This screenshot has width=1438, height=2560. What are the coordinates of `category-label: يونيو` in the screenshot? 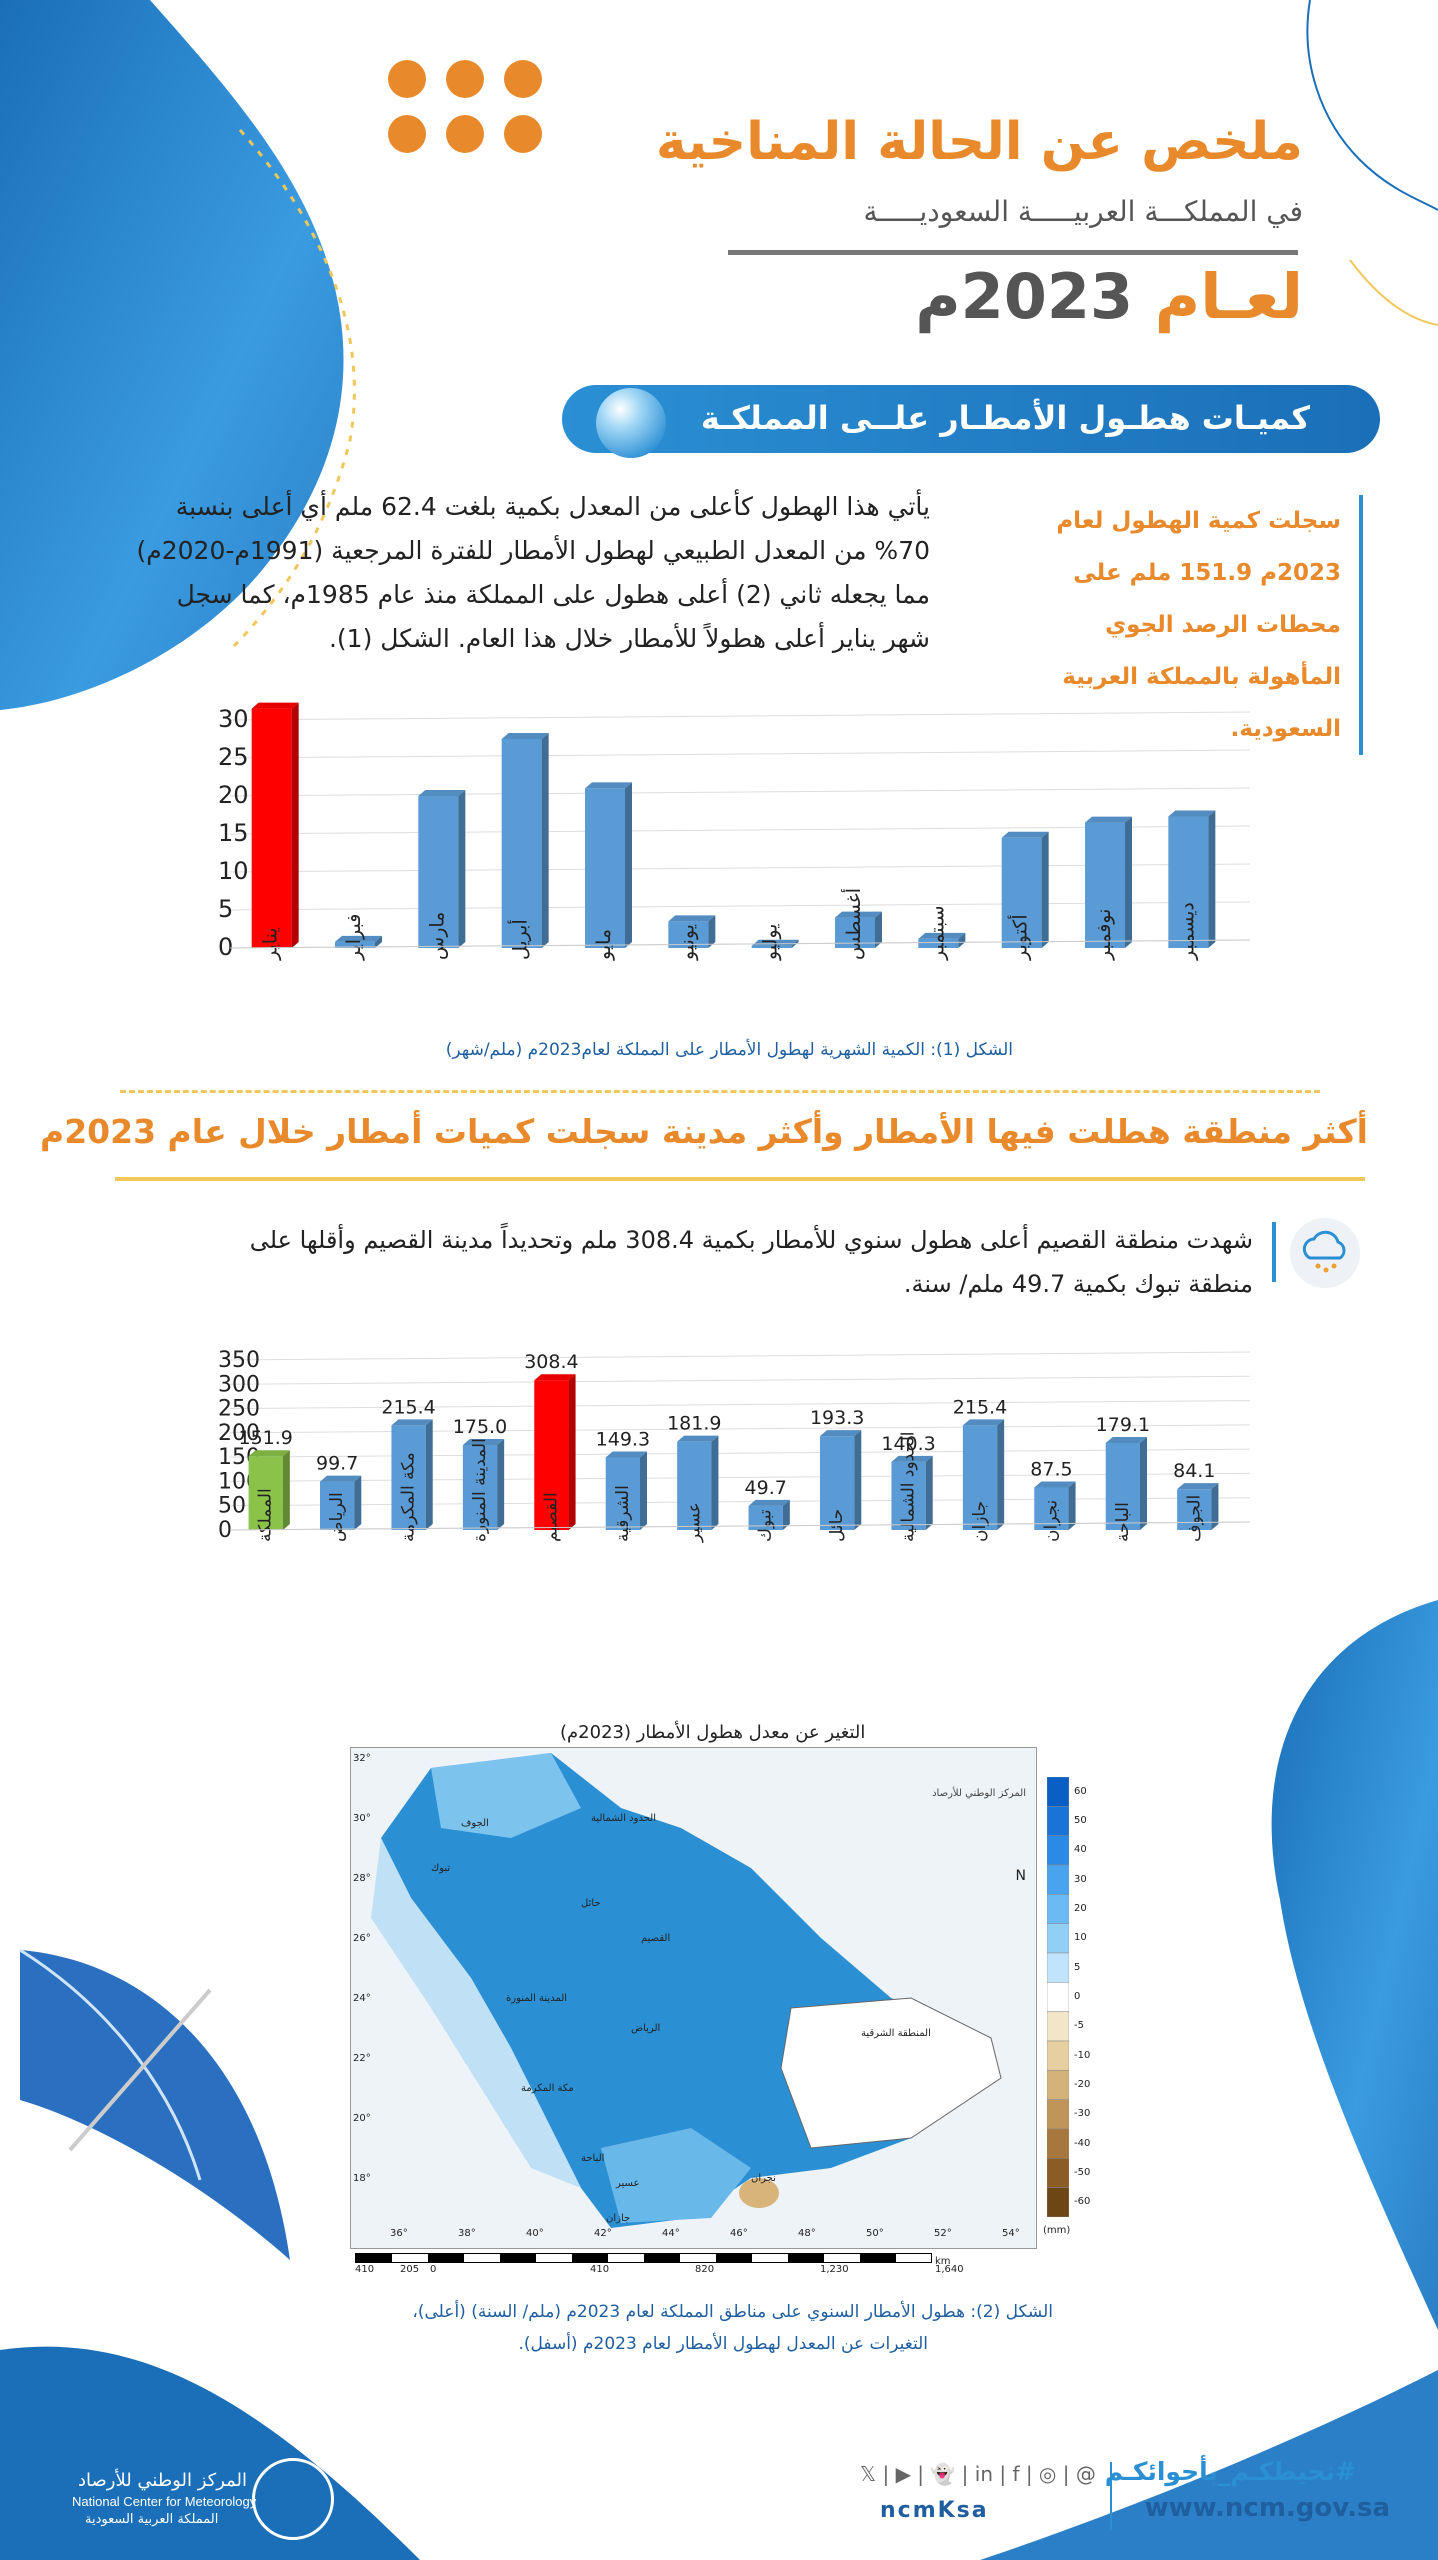 It's located at (687, 942).